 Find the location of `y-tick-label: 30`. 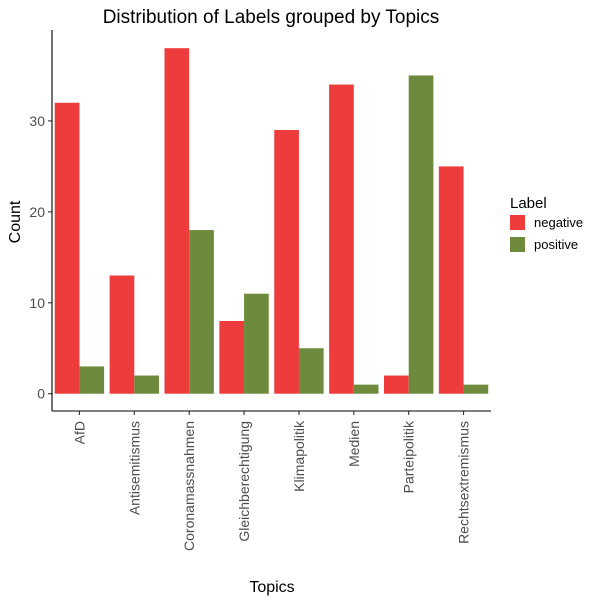

y-tick-label: 30 is located at coordinates (37, 121).